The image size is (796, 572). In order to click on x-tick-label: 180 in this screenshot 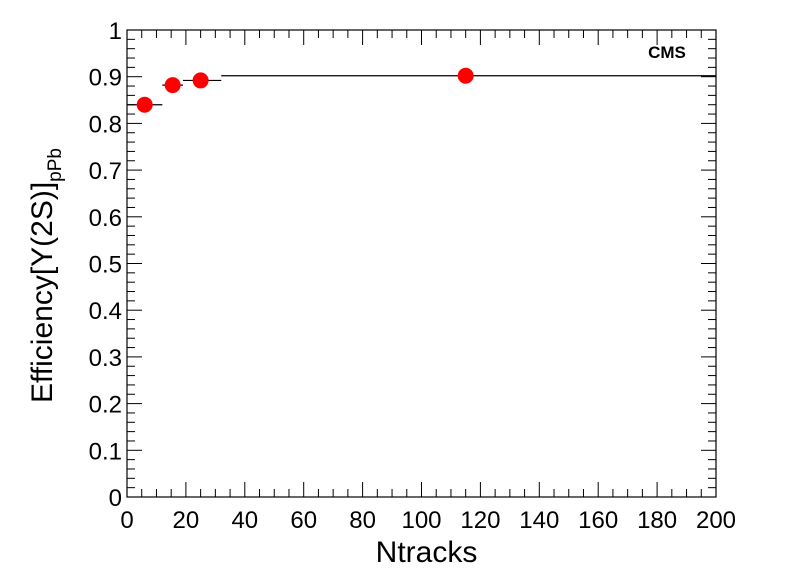, I will do `click(657, 520)`.